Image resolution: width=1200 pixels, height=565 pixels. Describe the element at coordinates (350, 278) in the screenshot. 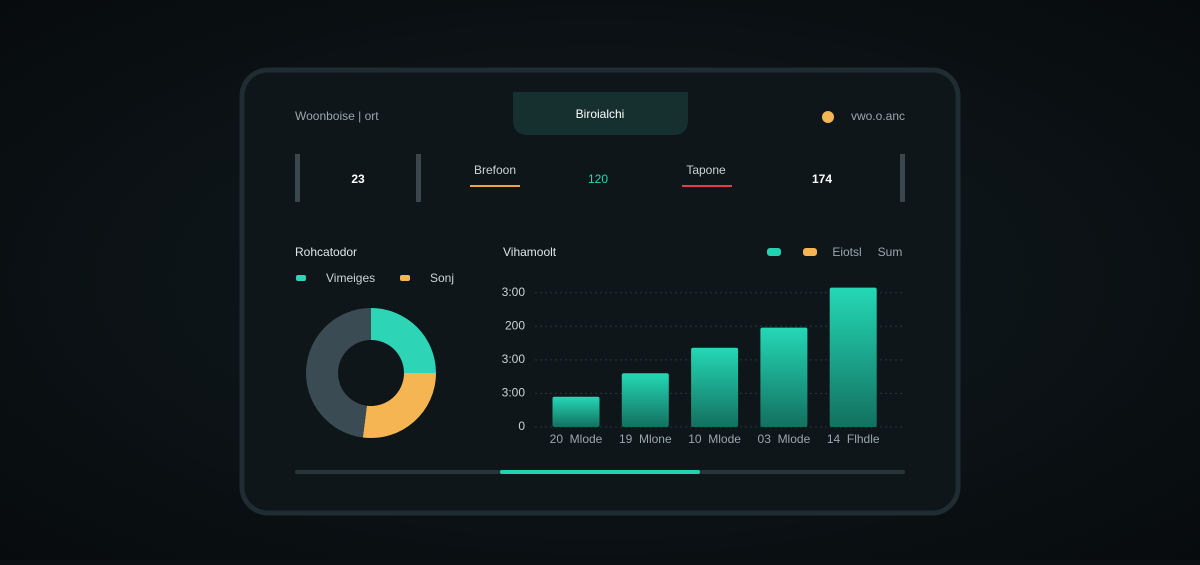

I see `legend-label: Vimeiges` at that location.